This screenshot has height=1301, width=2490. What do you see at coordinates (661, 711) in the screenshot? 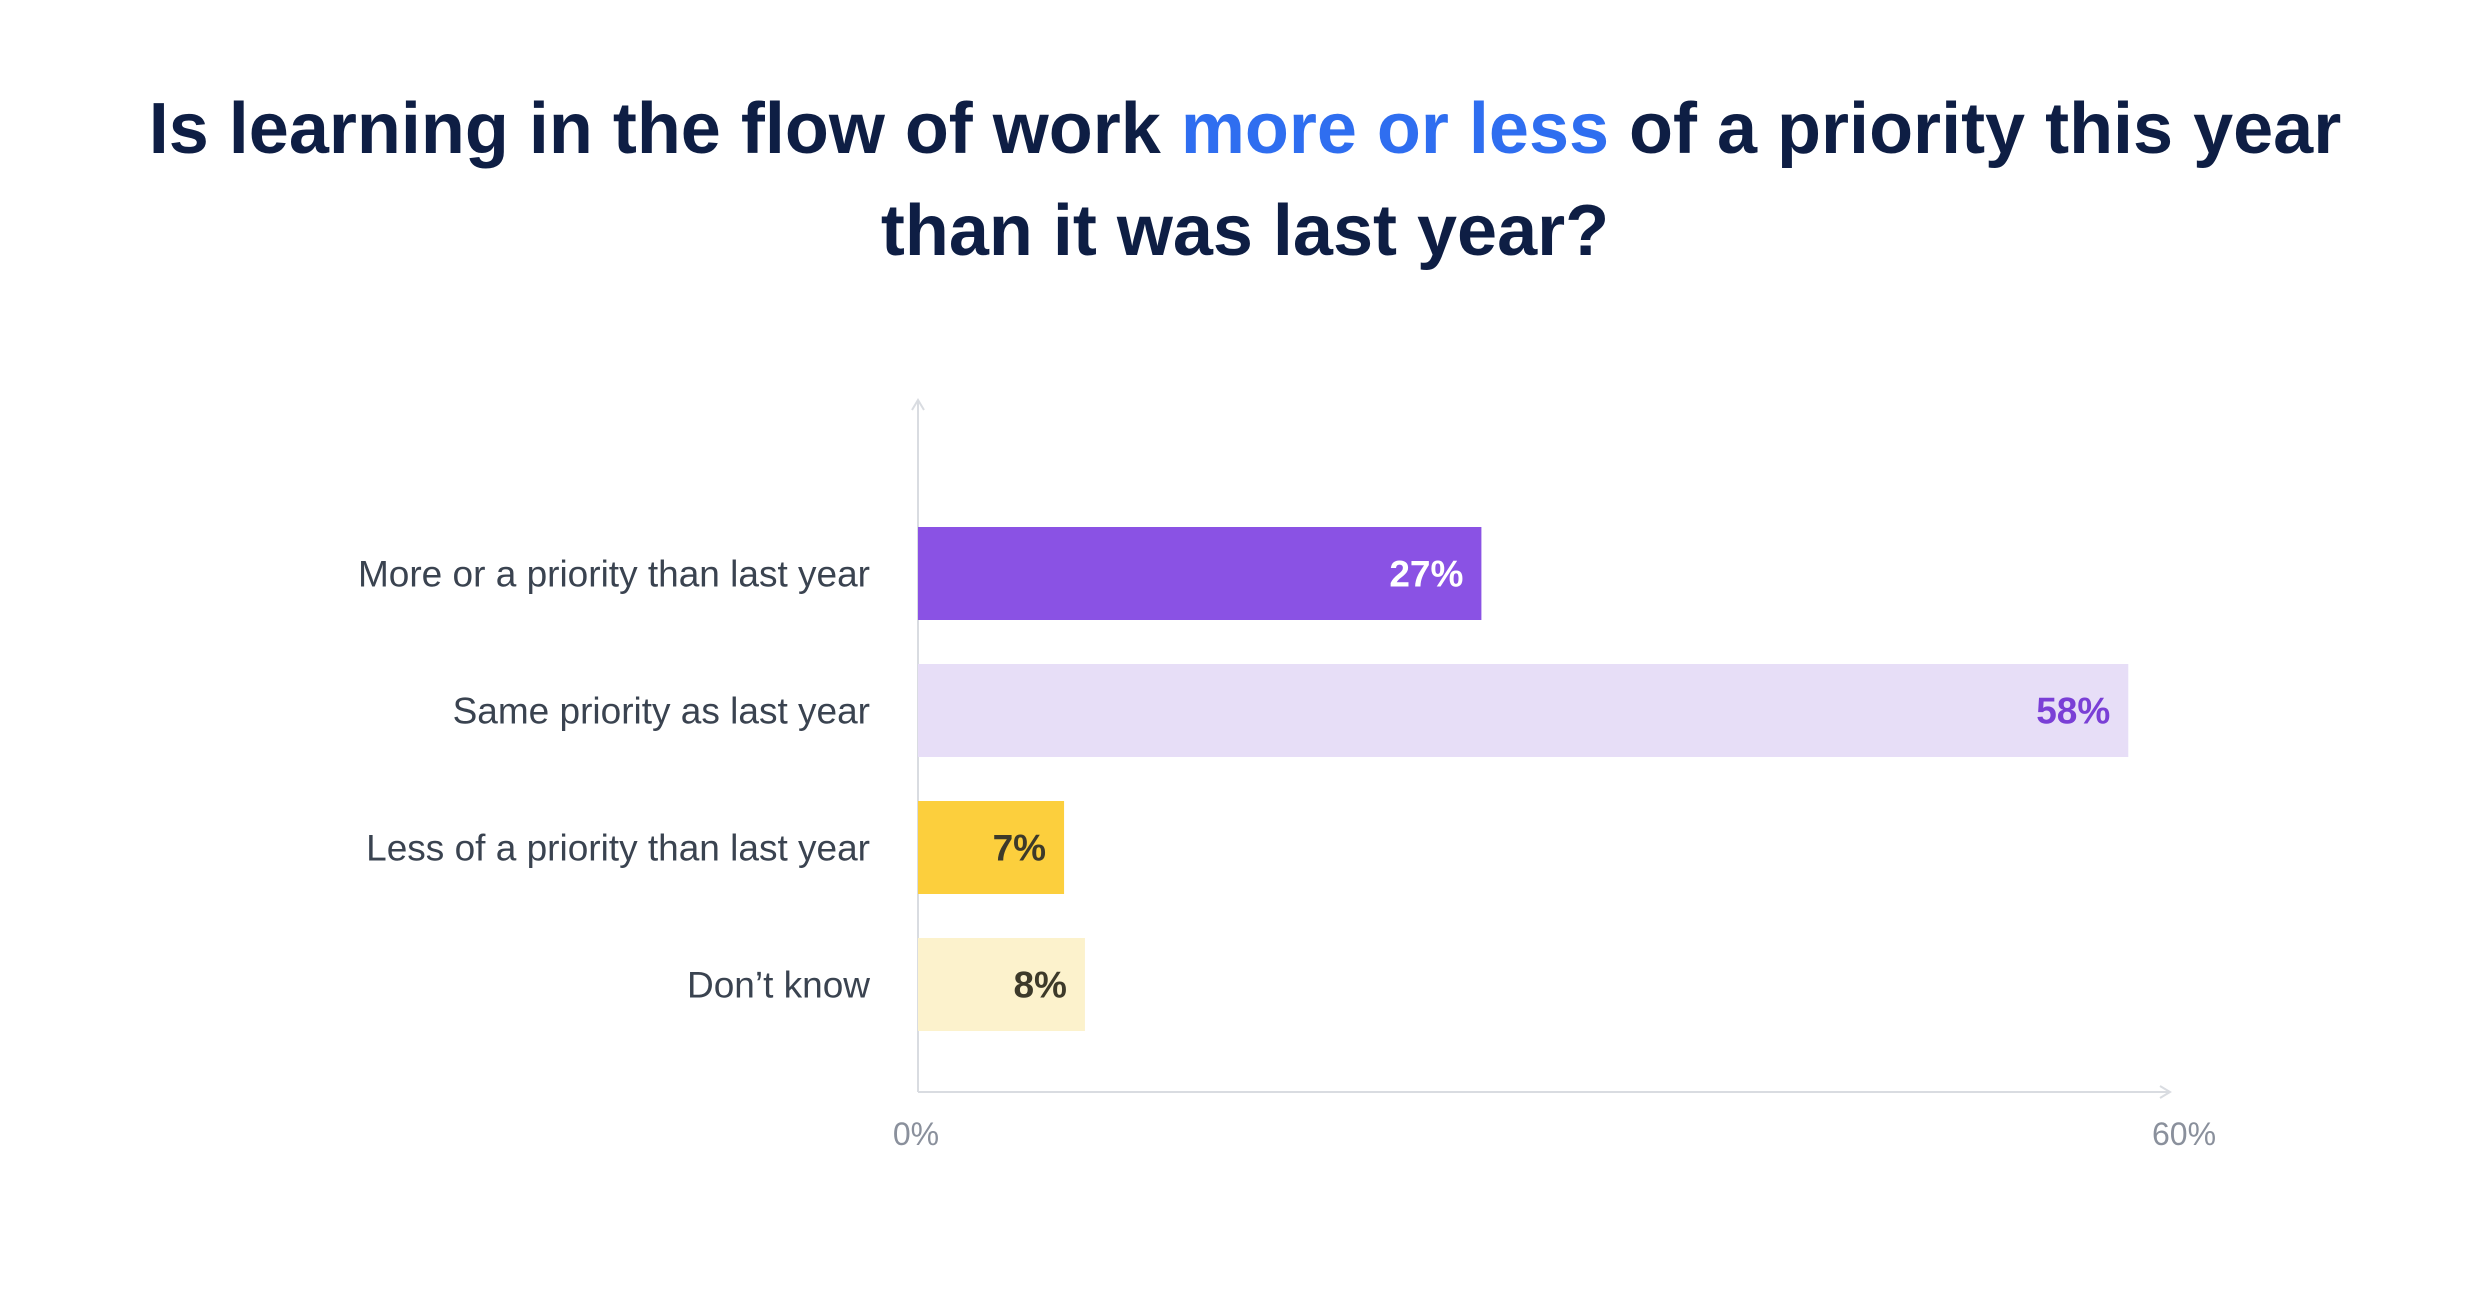
I see `category-label: Same priority as last year` at bounding box center [661, 711].